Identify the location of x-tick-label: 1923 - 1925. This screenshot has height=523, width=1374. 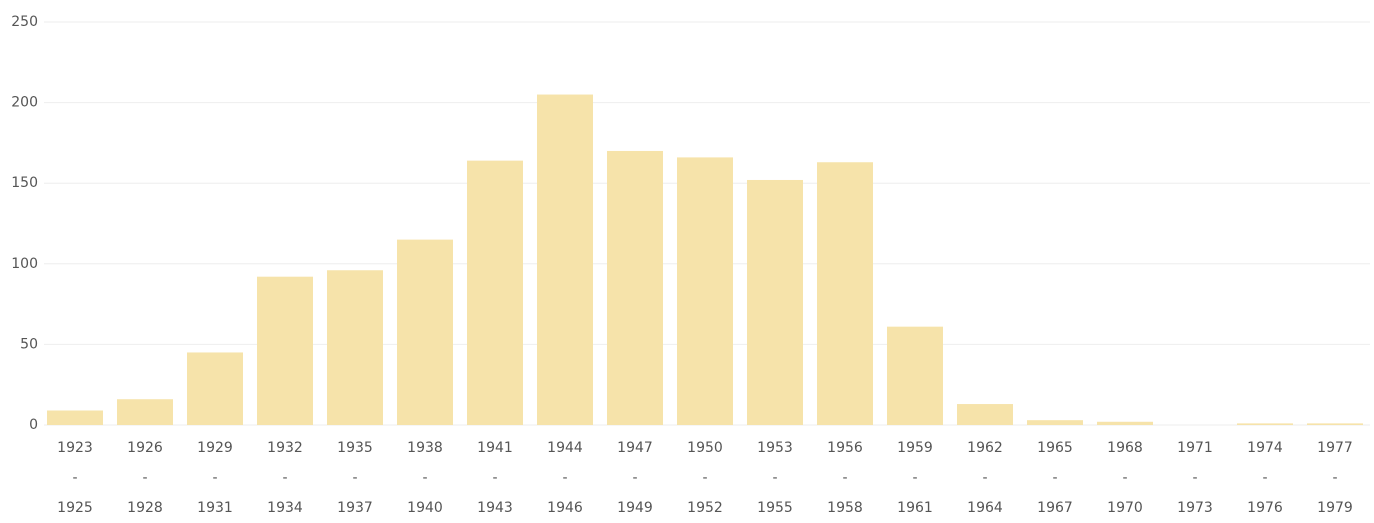
(75, 478).